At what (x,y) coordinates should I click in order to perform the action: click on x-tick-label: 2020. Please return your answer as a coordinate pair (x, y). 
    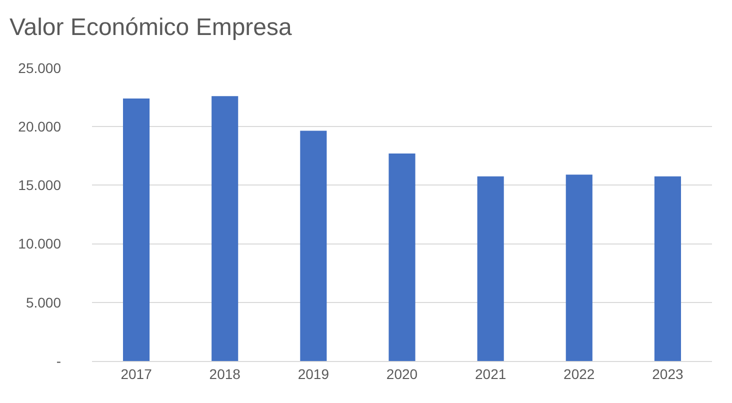
    Looking at the image, I should click on (402, 374).